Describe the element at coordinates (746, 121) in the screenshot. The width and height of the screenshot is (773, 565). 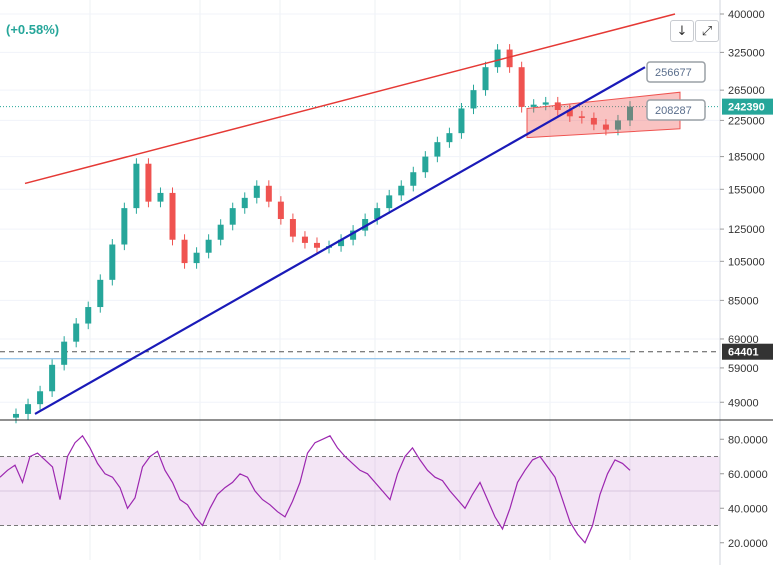
I see `y-tick-label: 225000` at that location.